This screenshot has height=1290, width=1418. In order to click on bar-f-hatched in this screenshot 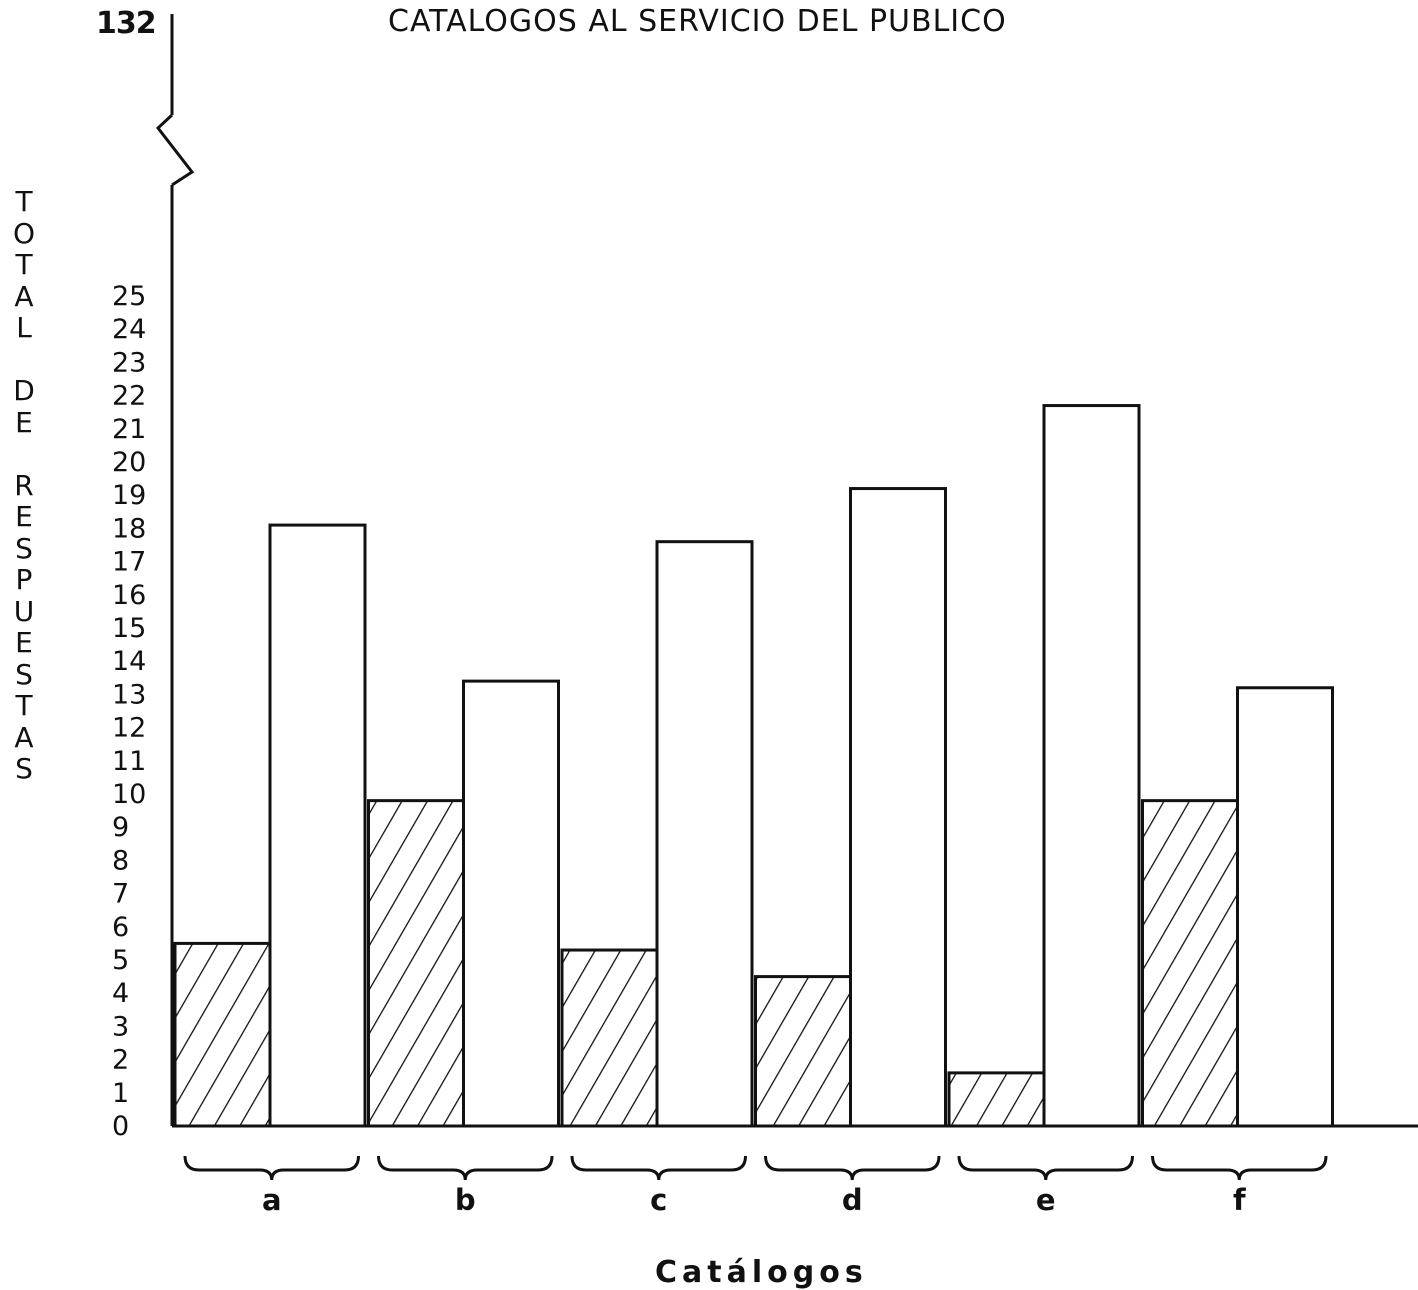, I will do `click(1190, 963)`.